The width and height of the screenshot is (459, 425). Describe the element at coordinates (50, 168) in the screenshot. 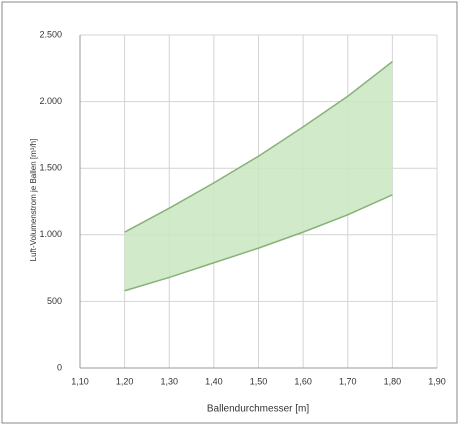

I see `y-tick-label: 1.500` at that location.